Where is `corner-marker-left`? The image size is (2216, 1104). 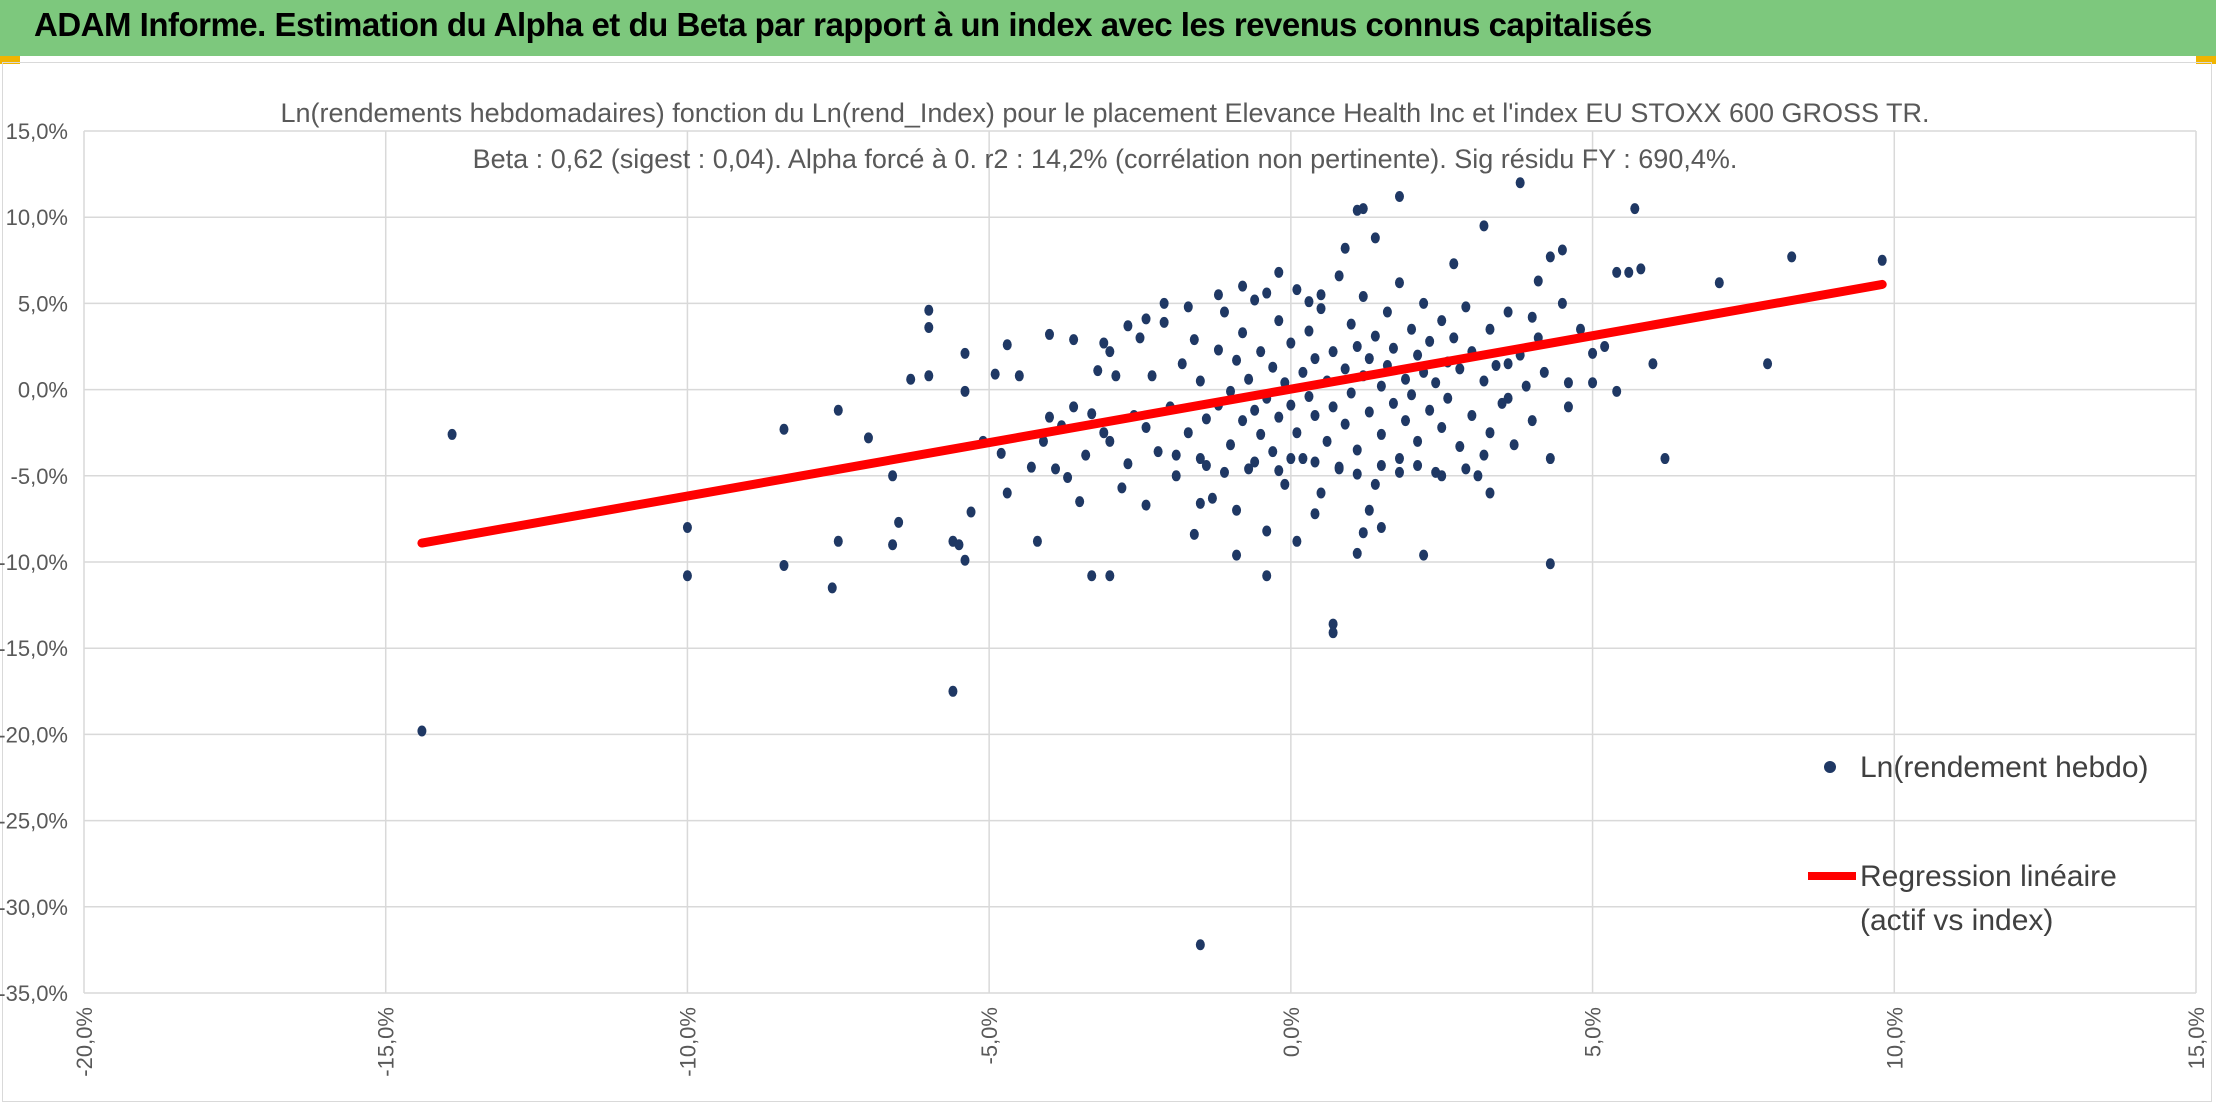
corner-marker-left is located at coordinates (10, 60).